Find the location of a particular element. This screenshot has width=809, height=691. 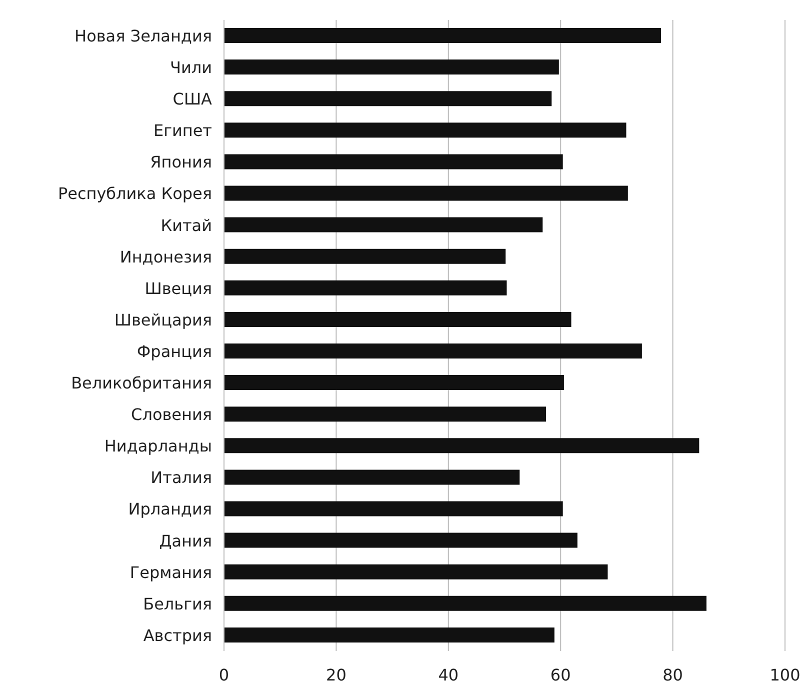

y-tick-label: Швеция is located at coordinates (178, 288).